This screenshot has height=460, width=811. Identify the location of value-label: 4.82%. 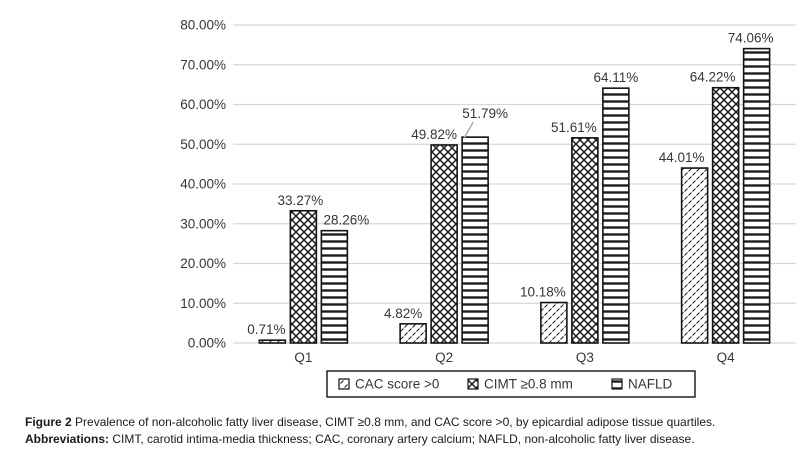
(403, 313).